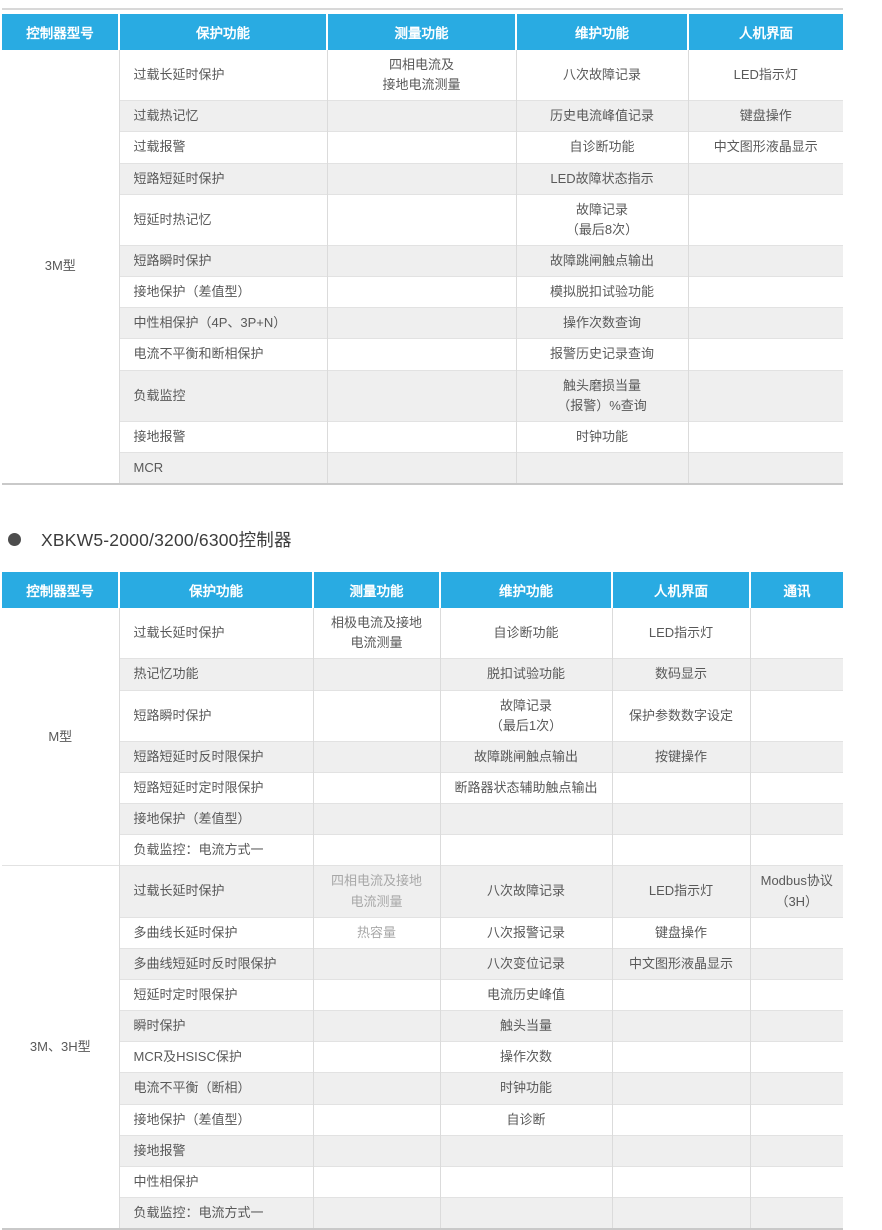 The height and width of the screenshot is (1230, 882). Describe the element at coordinates (216, 756) in the screenshot. I see `protection-cell: 短路短延时反时限保护` at that location.